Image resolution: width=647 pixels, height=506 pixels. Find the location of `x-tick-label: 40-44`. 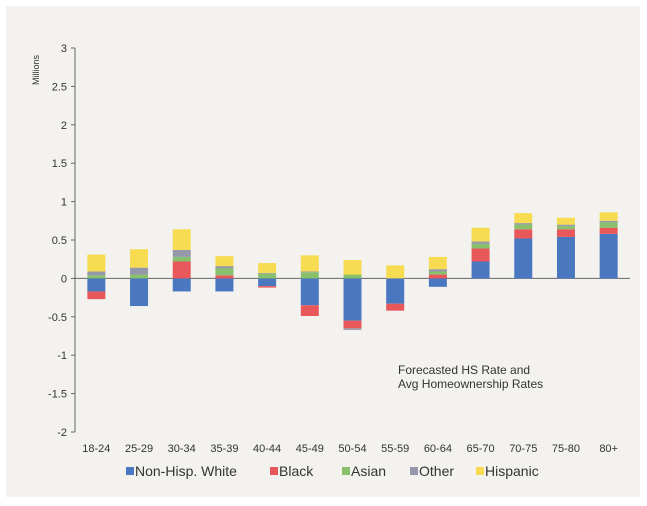

x-tick-label: 40-44 is located at coordinates (267, 449).